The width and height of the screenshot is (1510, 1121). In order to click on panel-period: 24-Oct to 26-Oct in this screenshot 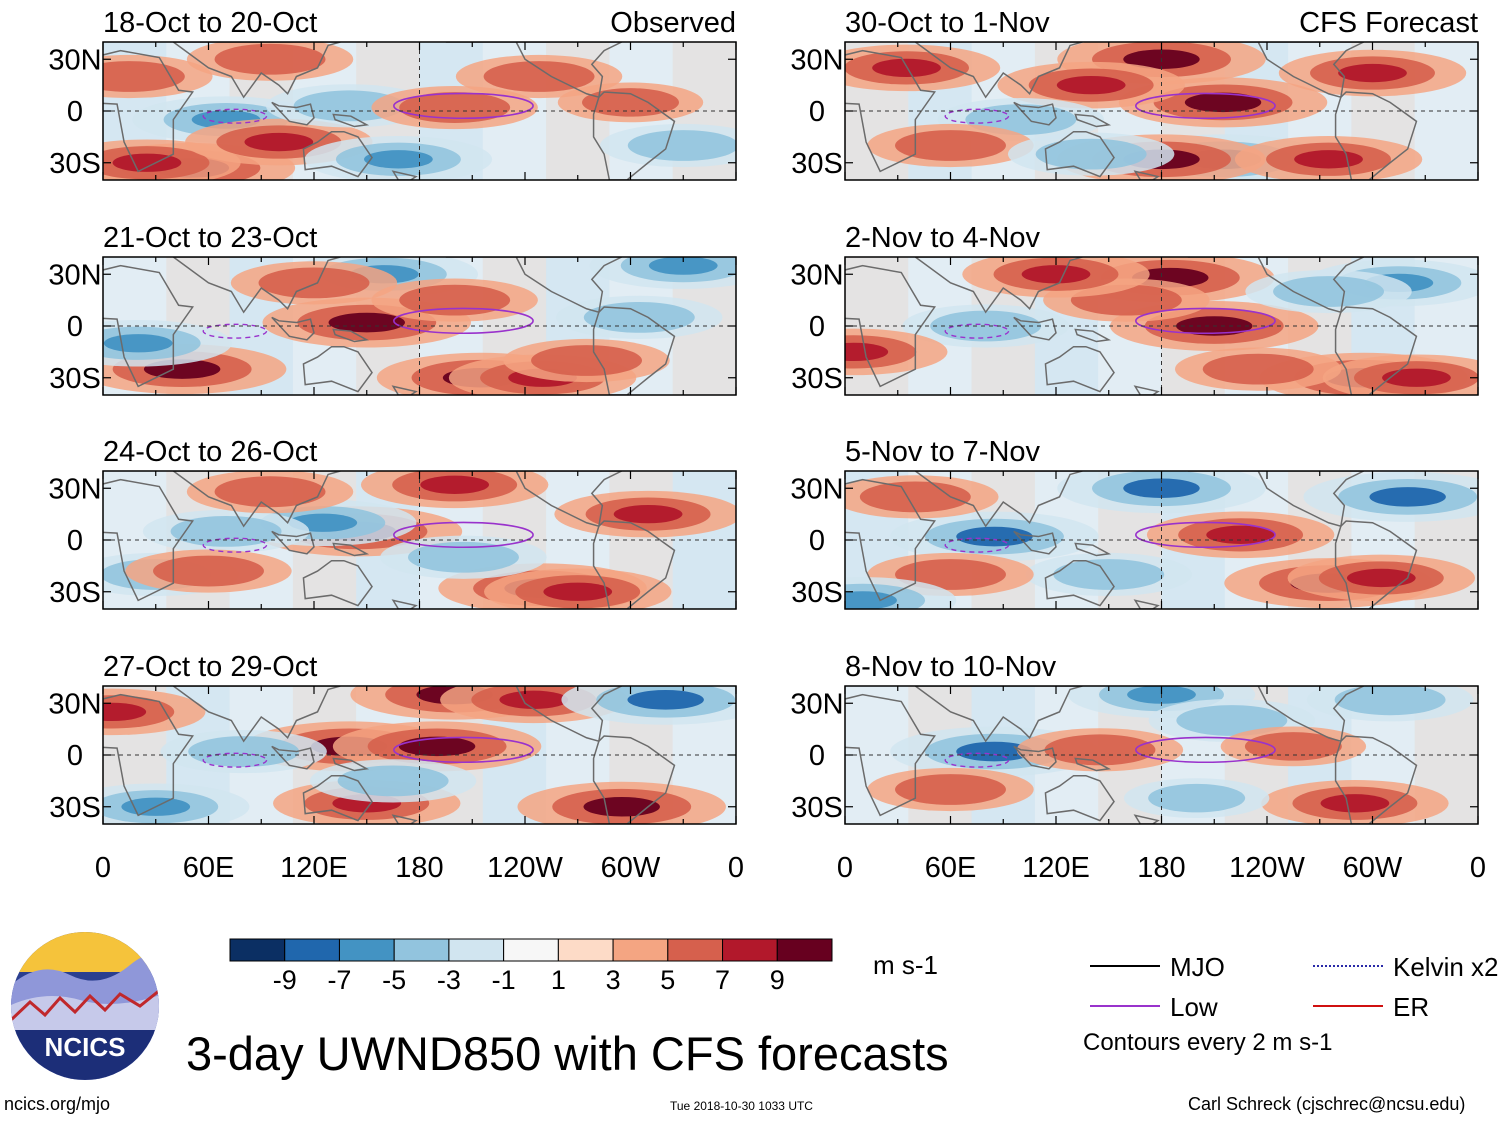, I will do `click(210, 452)`.